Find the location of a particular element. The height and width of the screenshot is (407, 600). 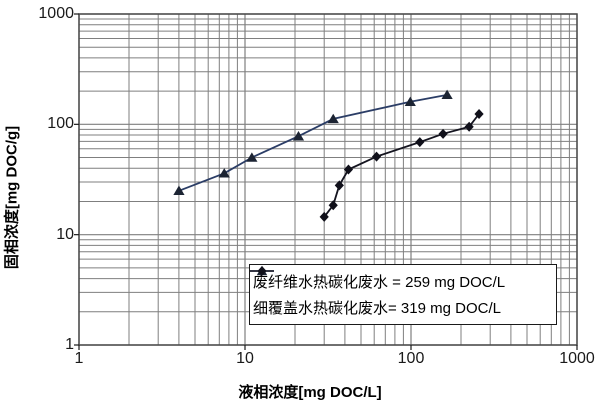

x-tick-label-1: 1 is located at coordinates (79, 358).